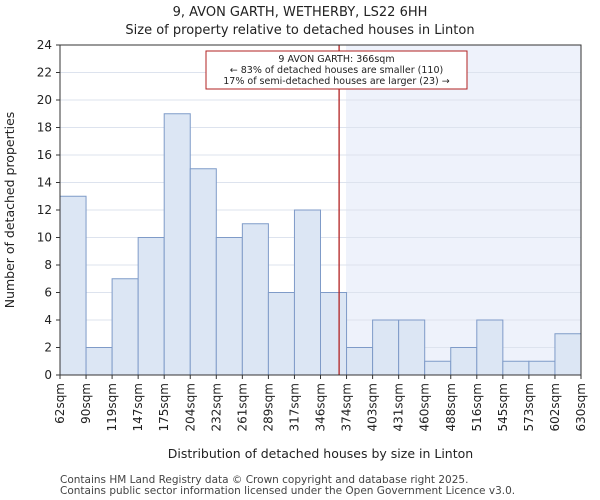 The height and width of the screenshot is (500, 600). What do you see at coordinates (48, 265) in the screenshot?
I see `y-tick-label: 8` at bounding box center [48, 265].